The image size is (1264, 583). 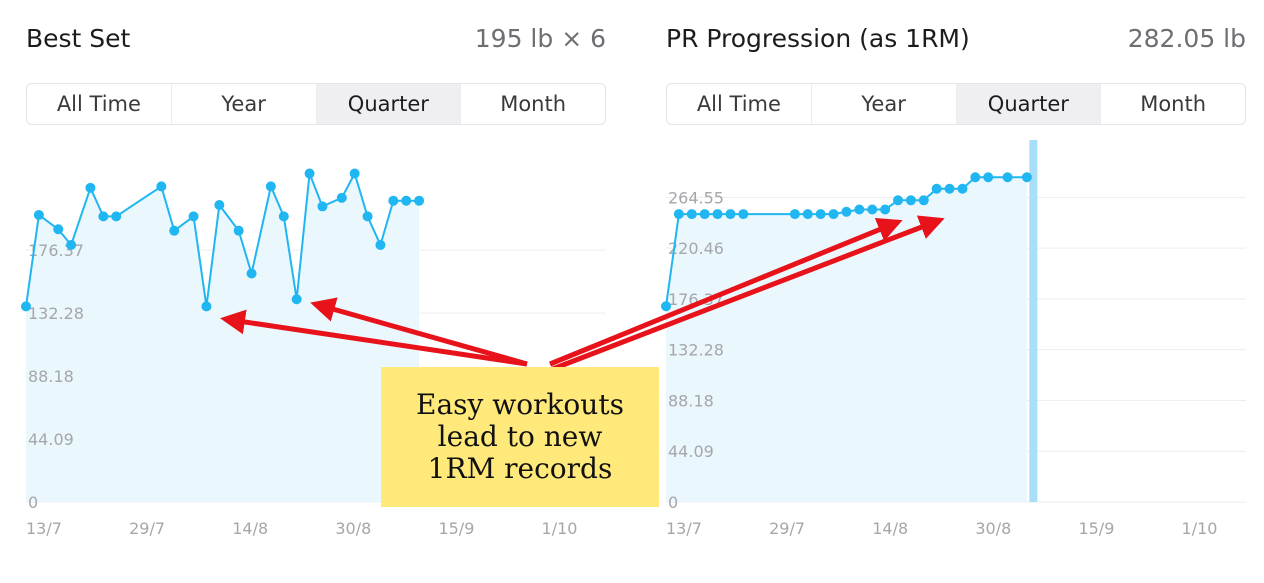 I want to click on series-line, so click(x=222, y=238).